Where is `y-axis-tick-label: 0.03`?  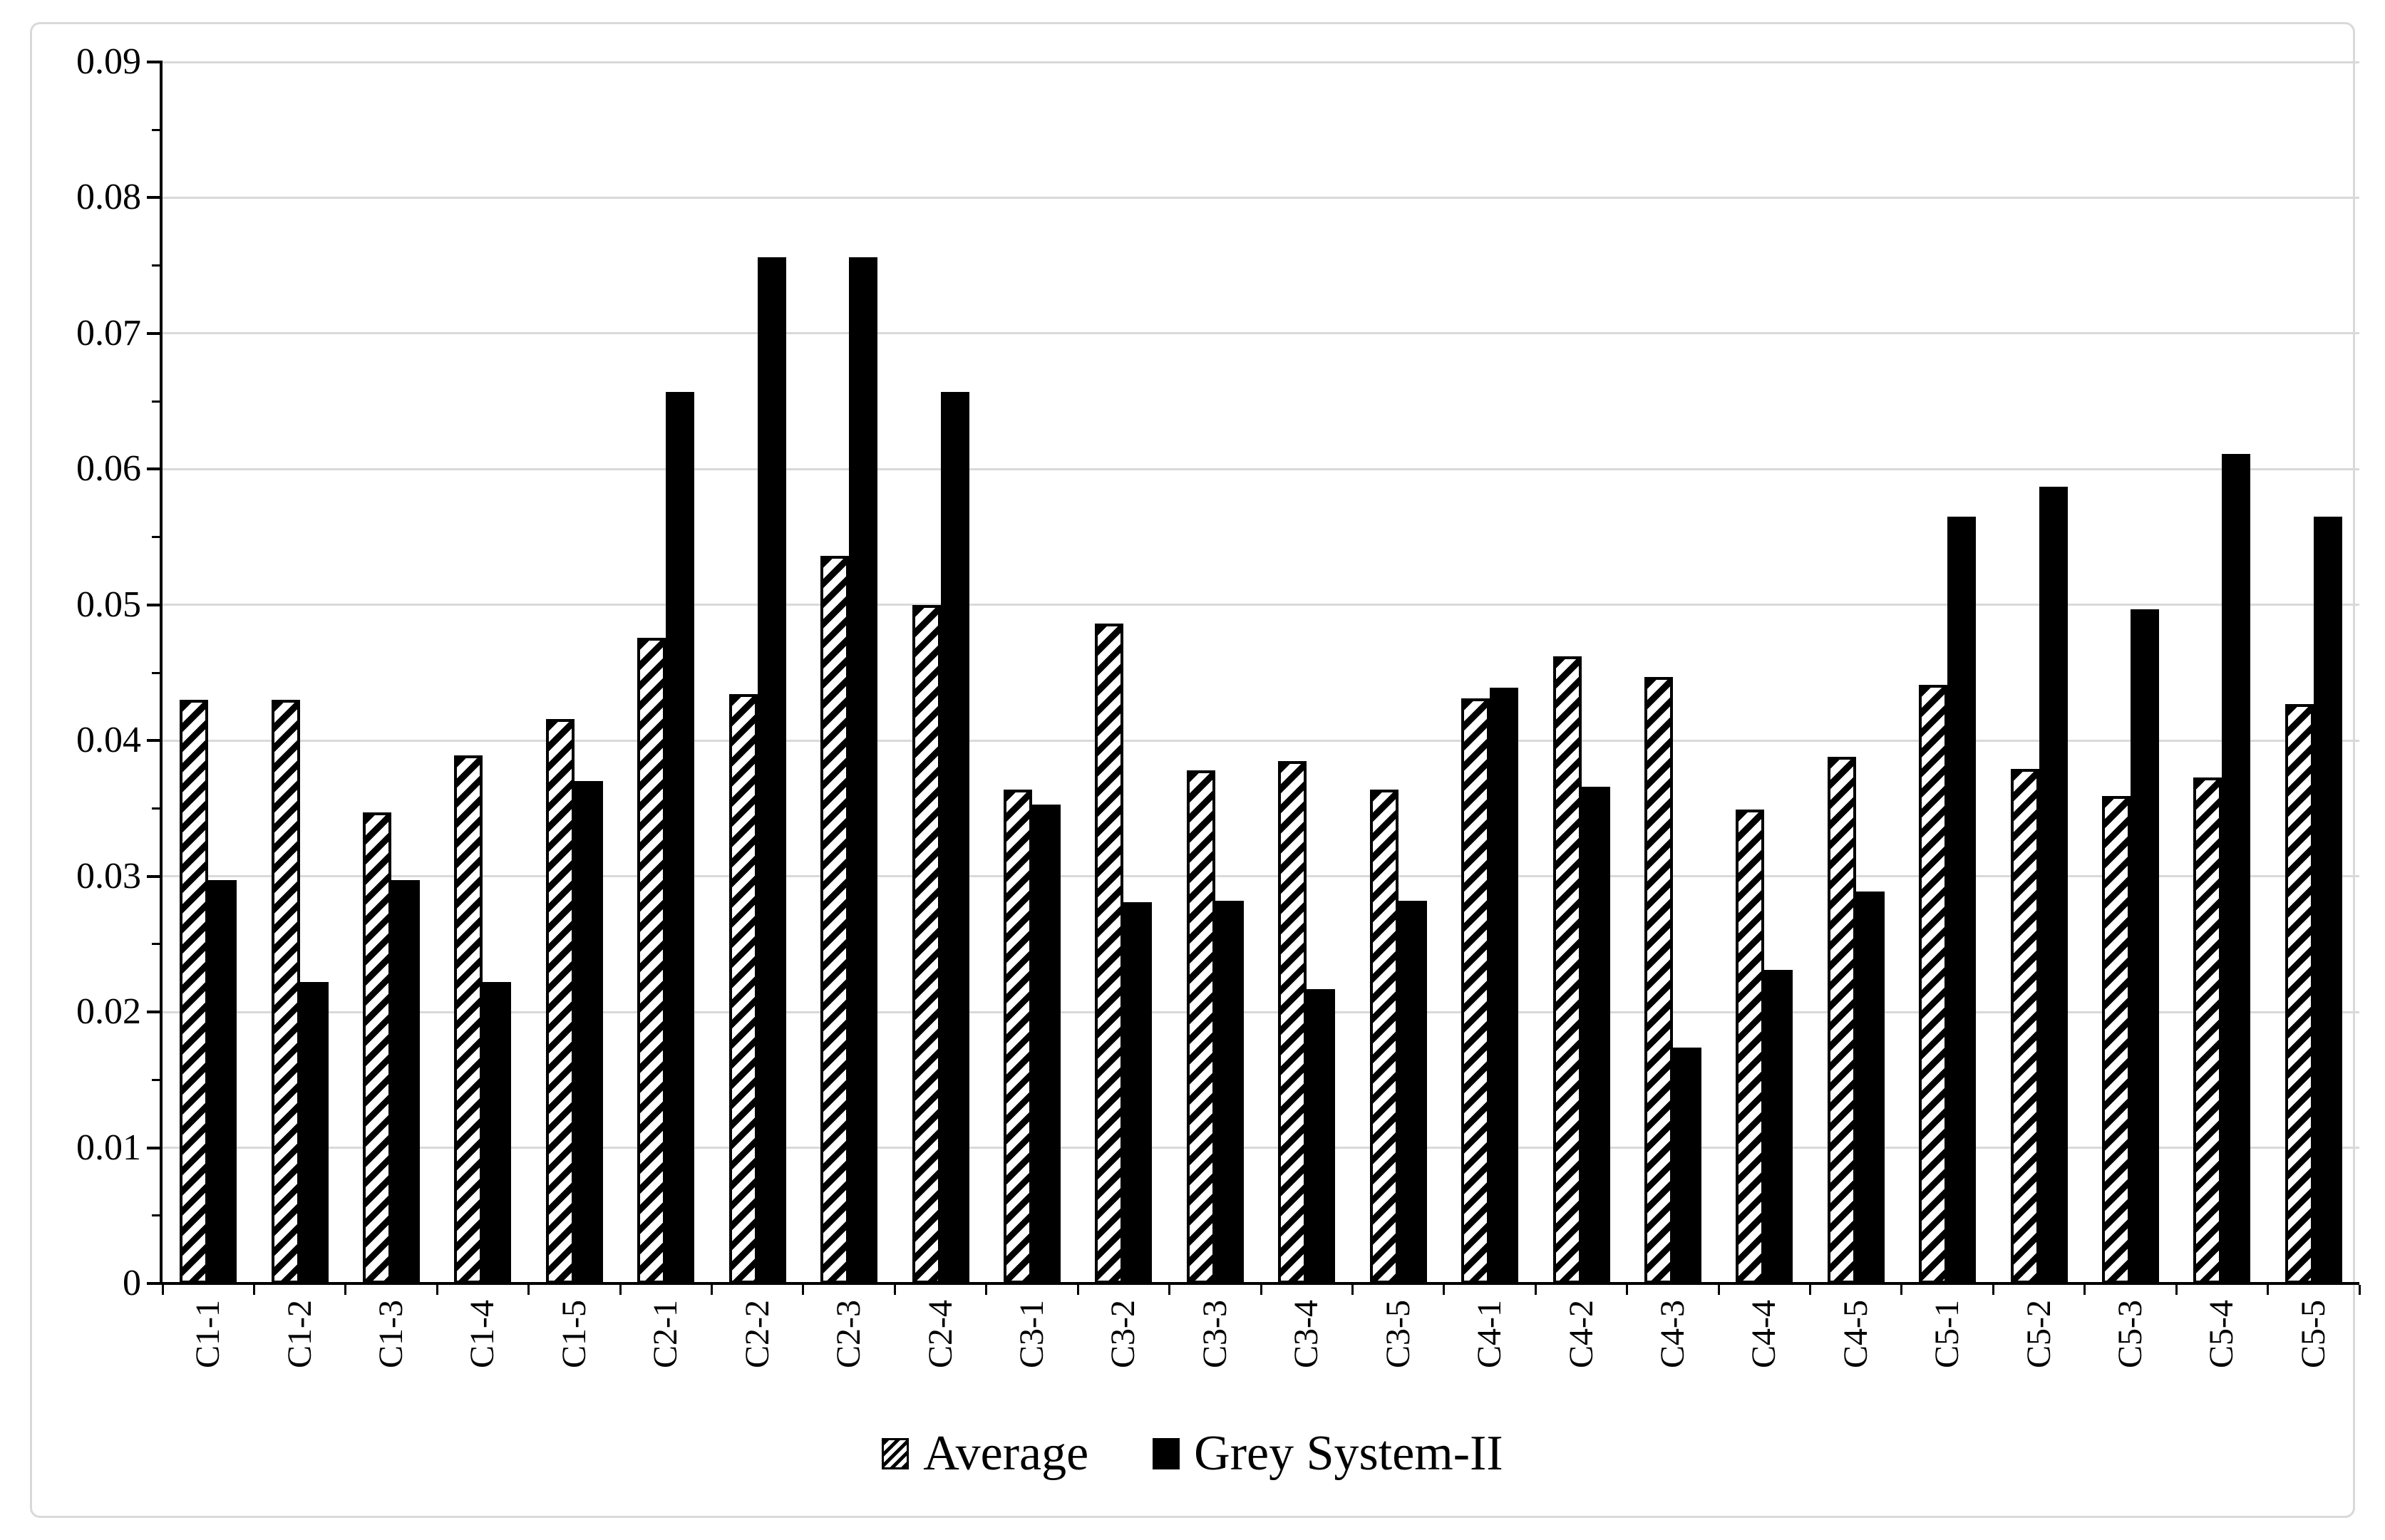
y-axis-tick-label: 0.03 is located at coordinates (108, 876).